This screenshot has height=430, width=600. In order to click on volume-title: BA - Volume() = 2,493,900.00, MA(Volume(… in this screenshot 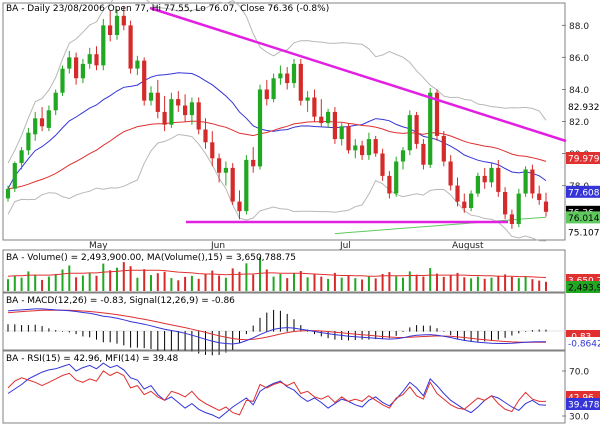, I will do `click(151, 258)`.